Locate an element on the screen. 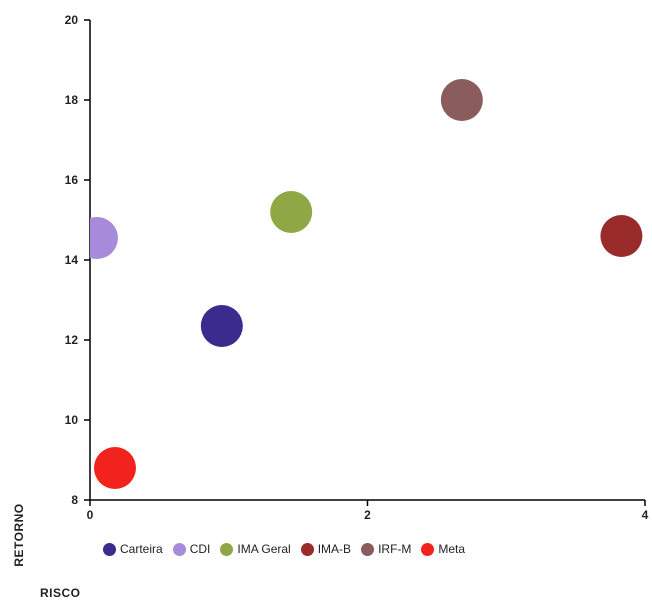 The width and height of the screenshot is (652, 600). legend-label: Carteira is located at coordinates (141, 549).